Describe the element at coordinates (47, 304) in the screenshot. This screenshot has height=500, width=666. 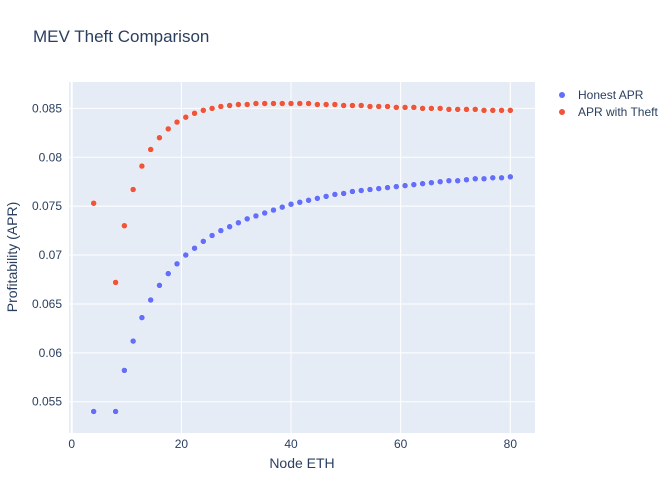
I see `y-tick-label: 0.065` at that location.